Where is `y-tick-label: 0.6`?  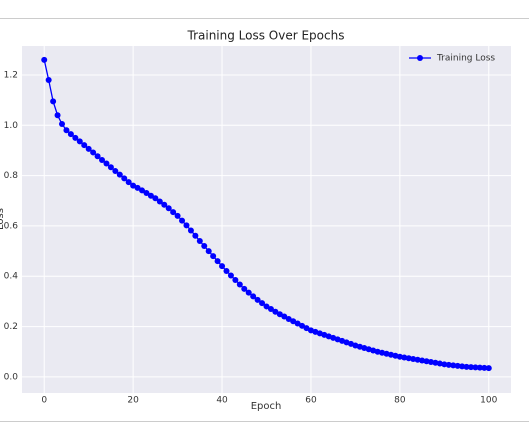 y-tick-label: 0.6 is located at coordinates (11, 226).